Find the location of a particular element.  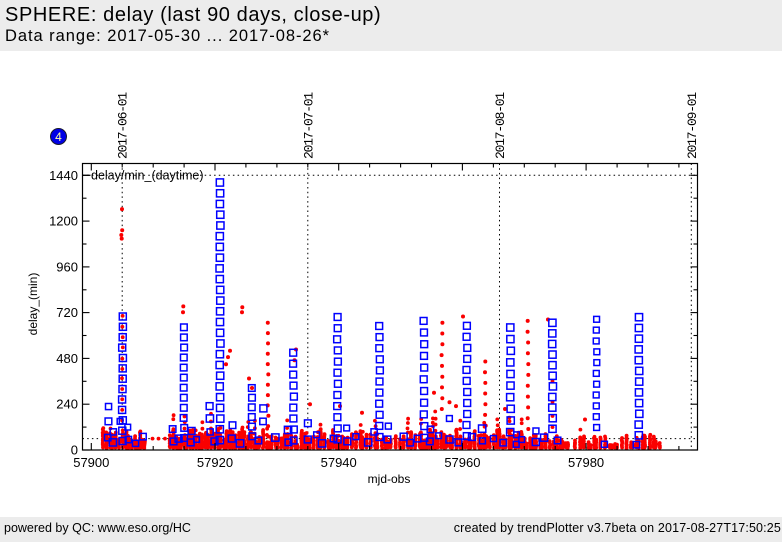

svg-text: 960 is located at coordinates (67, 266).